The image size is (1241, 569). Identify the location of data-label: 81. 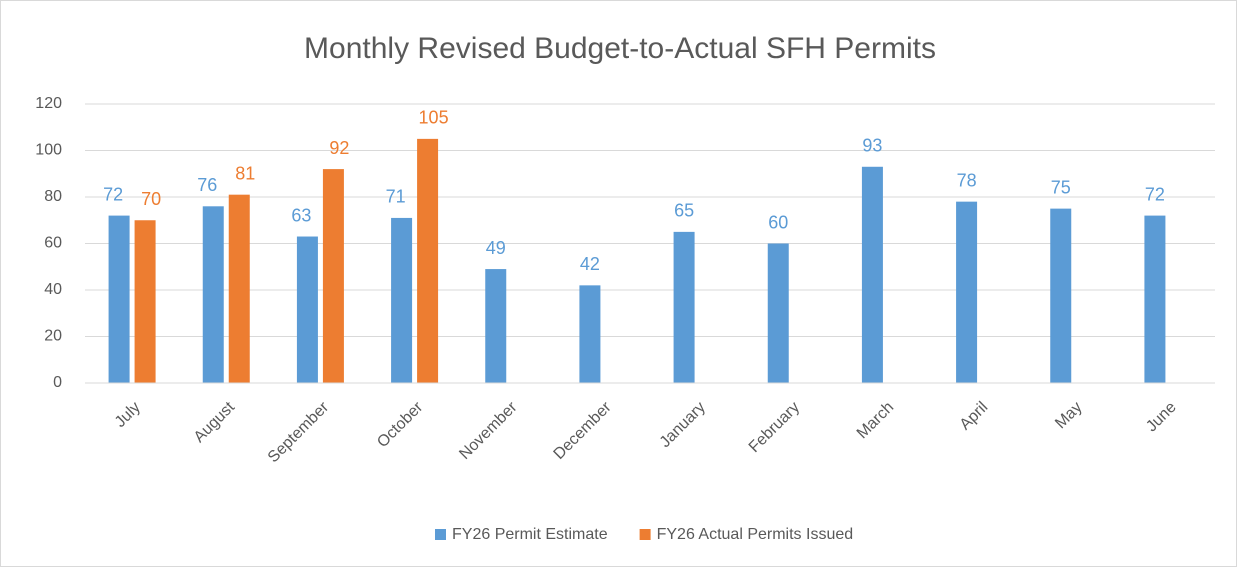
(245, 173).